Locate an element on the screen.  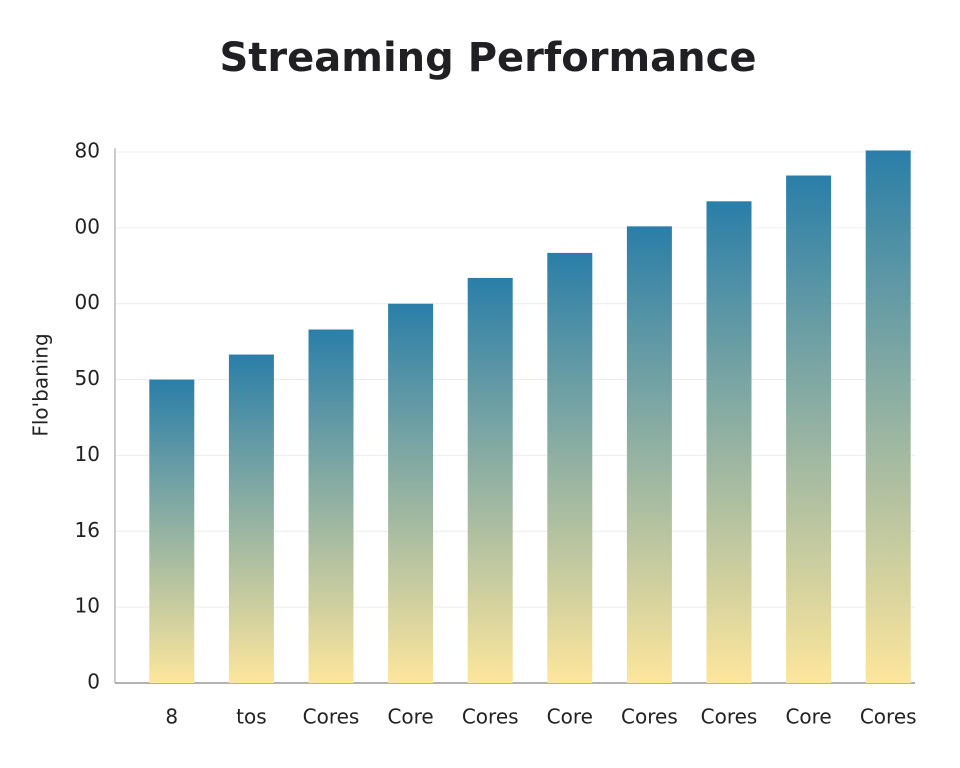
y-tick-label: 0 is located at coordinates (93, 682).